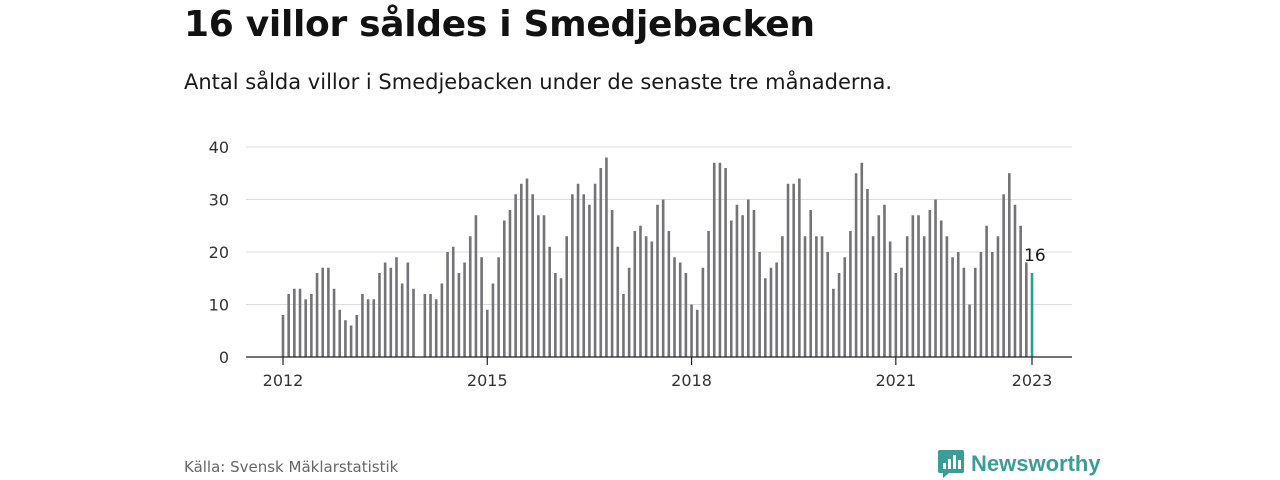 This screenshot has width=1280, height=480. I want to click on x-axis-ticks: 2012 2015 2018 2021 2023, so click(658, 373).